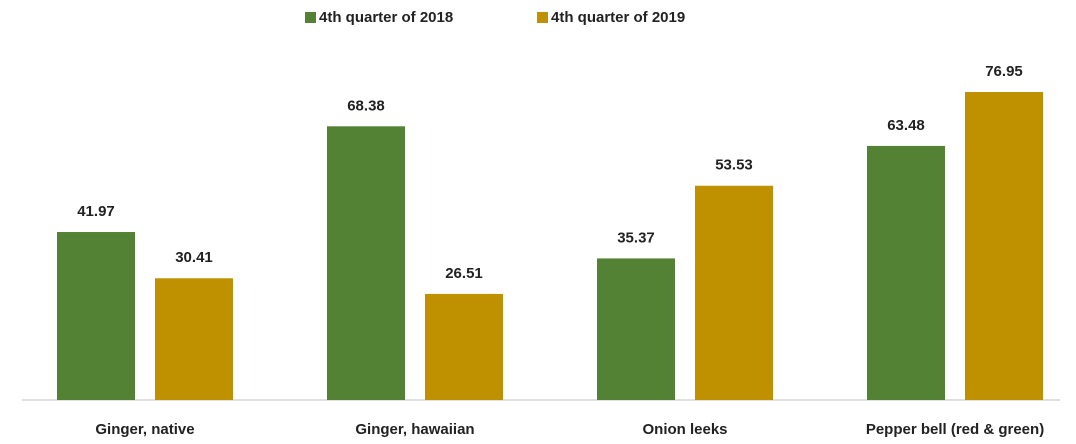 This screenshot has width=1076, height=444. I want to click on value-label: 63.48, so click(906, 125).